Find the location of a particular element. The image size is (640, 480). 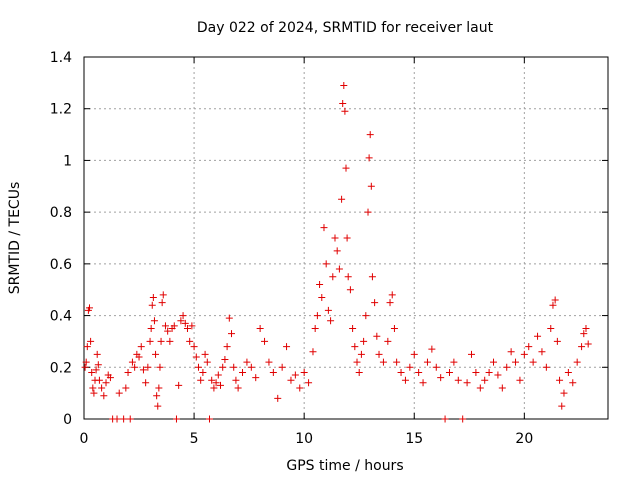

y-tick-labels: 0 0.2 0.4 0.6 0.8 1 1.2 1.4 is located at coordinates (61, 239).